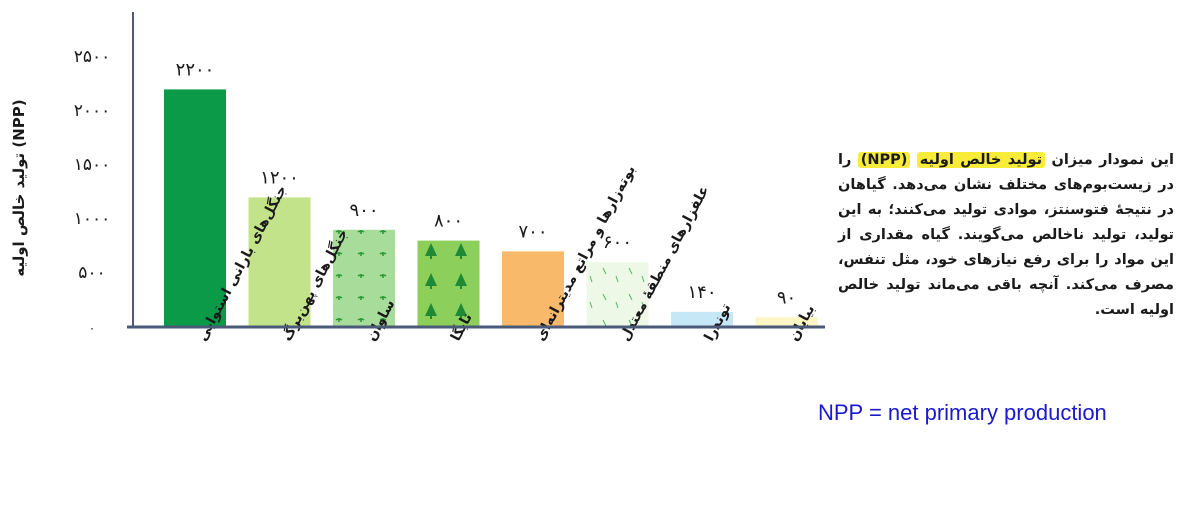 The width and height of the screenshot is (1181, 515). What do you see at coordinates (962, 412) in the screenshot?
I see `npp-definition-note: NPP = net primary production` at bounding box center [962, 412].